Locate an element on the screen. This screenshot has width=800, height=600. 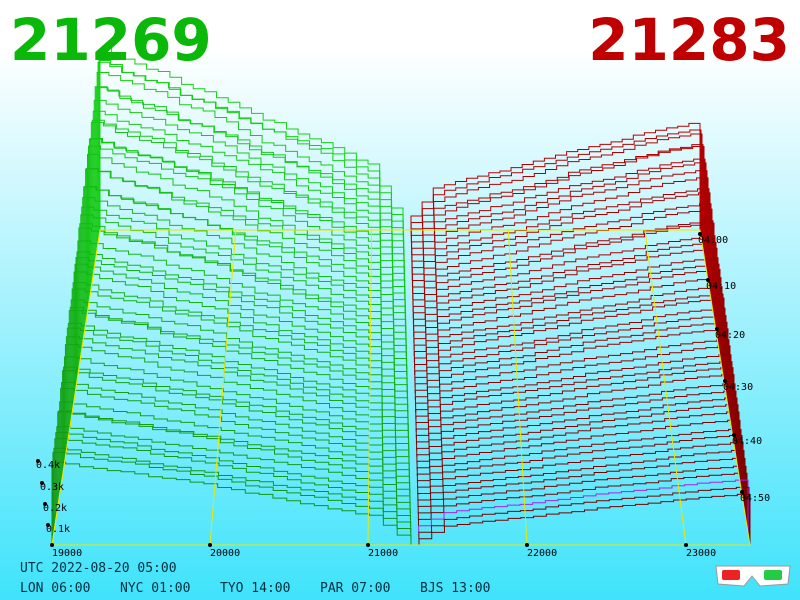
time-label: 04:10 is located at coordinates (721, 286).